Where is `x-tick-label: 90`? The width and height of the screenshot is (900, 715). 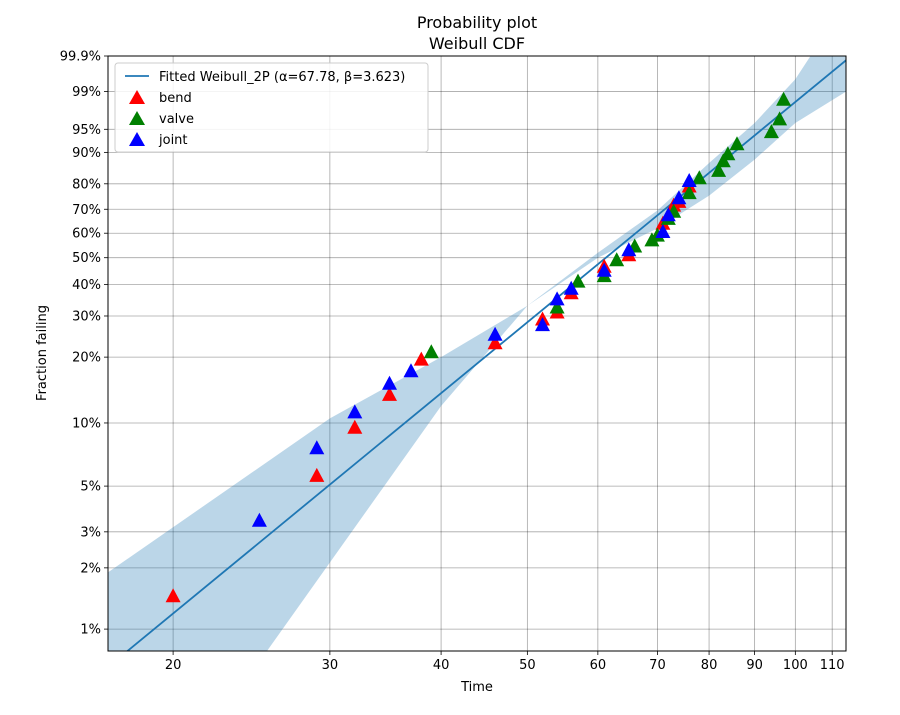 x-tick-label: 90 is located at coordinates (754, 665).